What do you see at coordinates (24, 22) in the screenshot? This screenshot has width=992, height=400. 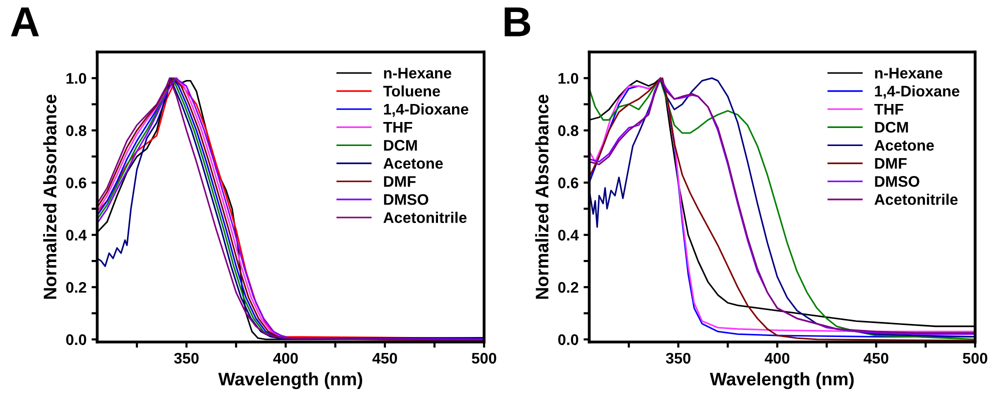 I see `chart-title: A` at bounding box center [24, 22].